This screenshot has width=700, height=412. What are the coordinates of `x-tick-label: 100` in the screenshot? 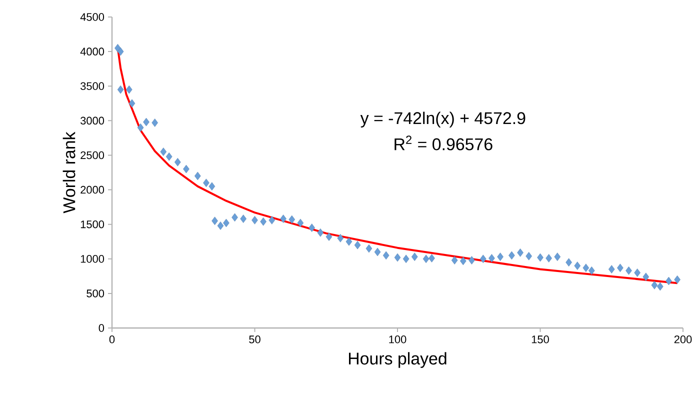 It's located at (397, 340).